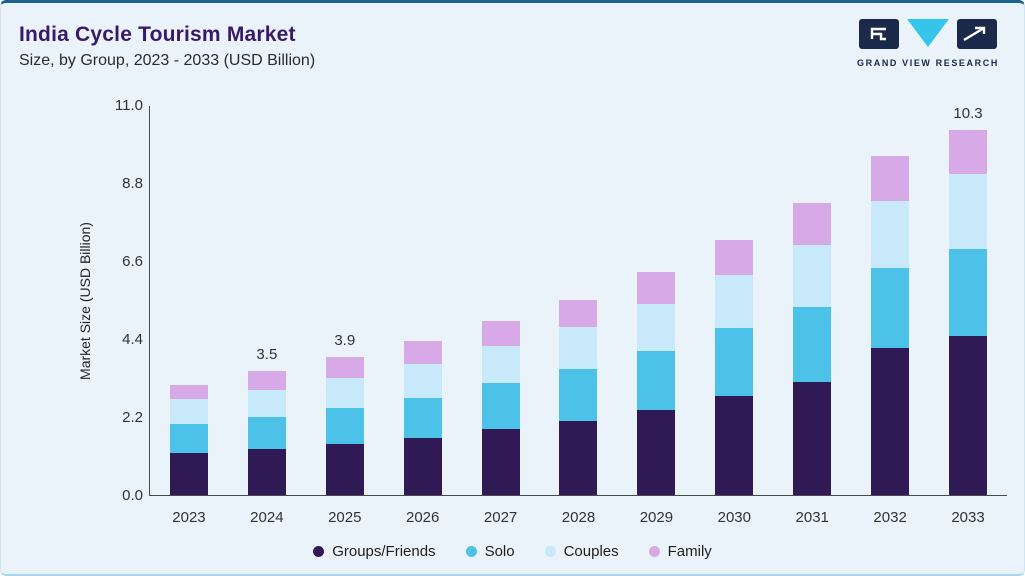 This screenshot has height=576, width=1025. What do you see at coordinates (132, 417) in the screenshot?
I see `y-tick-2.2: 2.2` at bounding box center [132, 417].